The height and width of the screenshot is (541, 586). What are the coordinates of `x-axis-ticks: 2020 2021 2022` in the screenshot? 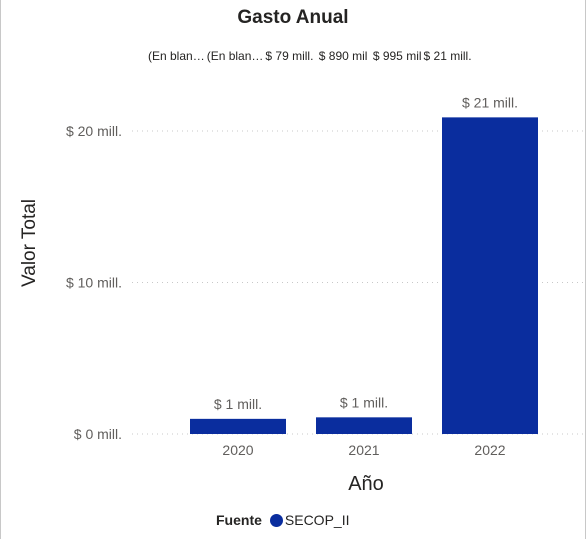 It's located at (363, 450).